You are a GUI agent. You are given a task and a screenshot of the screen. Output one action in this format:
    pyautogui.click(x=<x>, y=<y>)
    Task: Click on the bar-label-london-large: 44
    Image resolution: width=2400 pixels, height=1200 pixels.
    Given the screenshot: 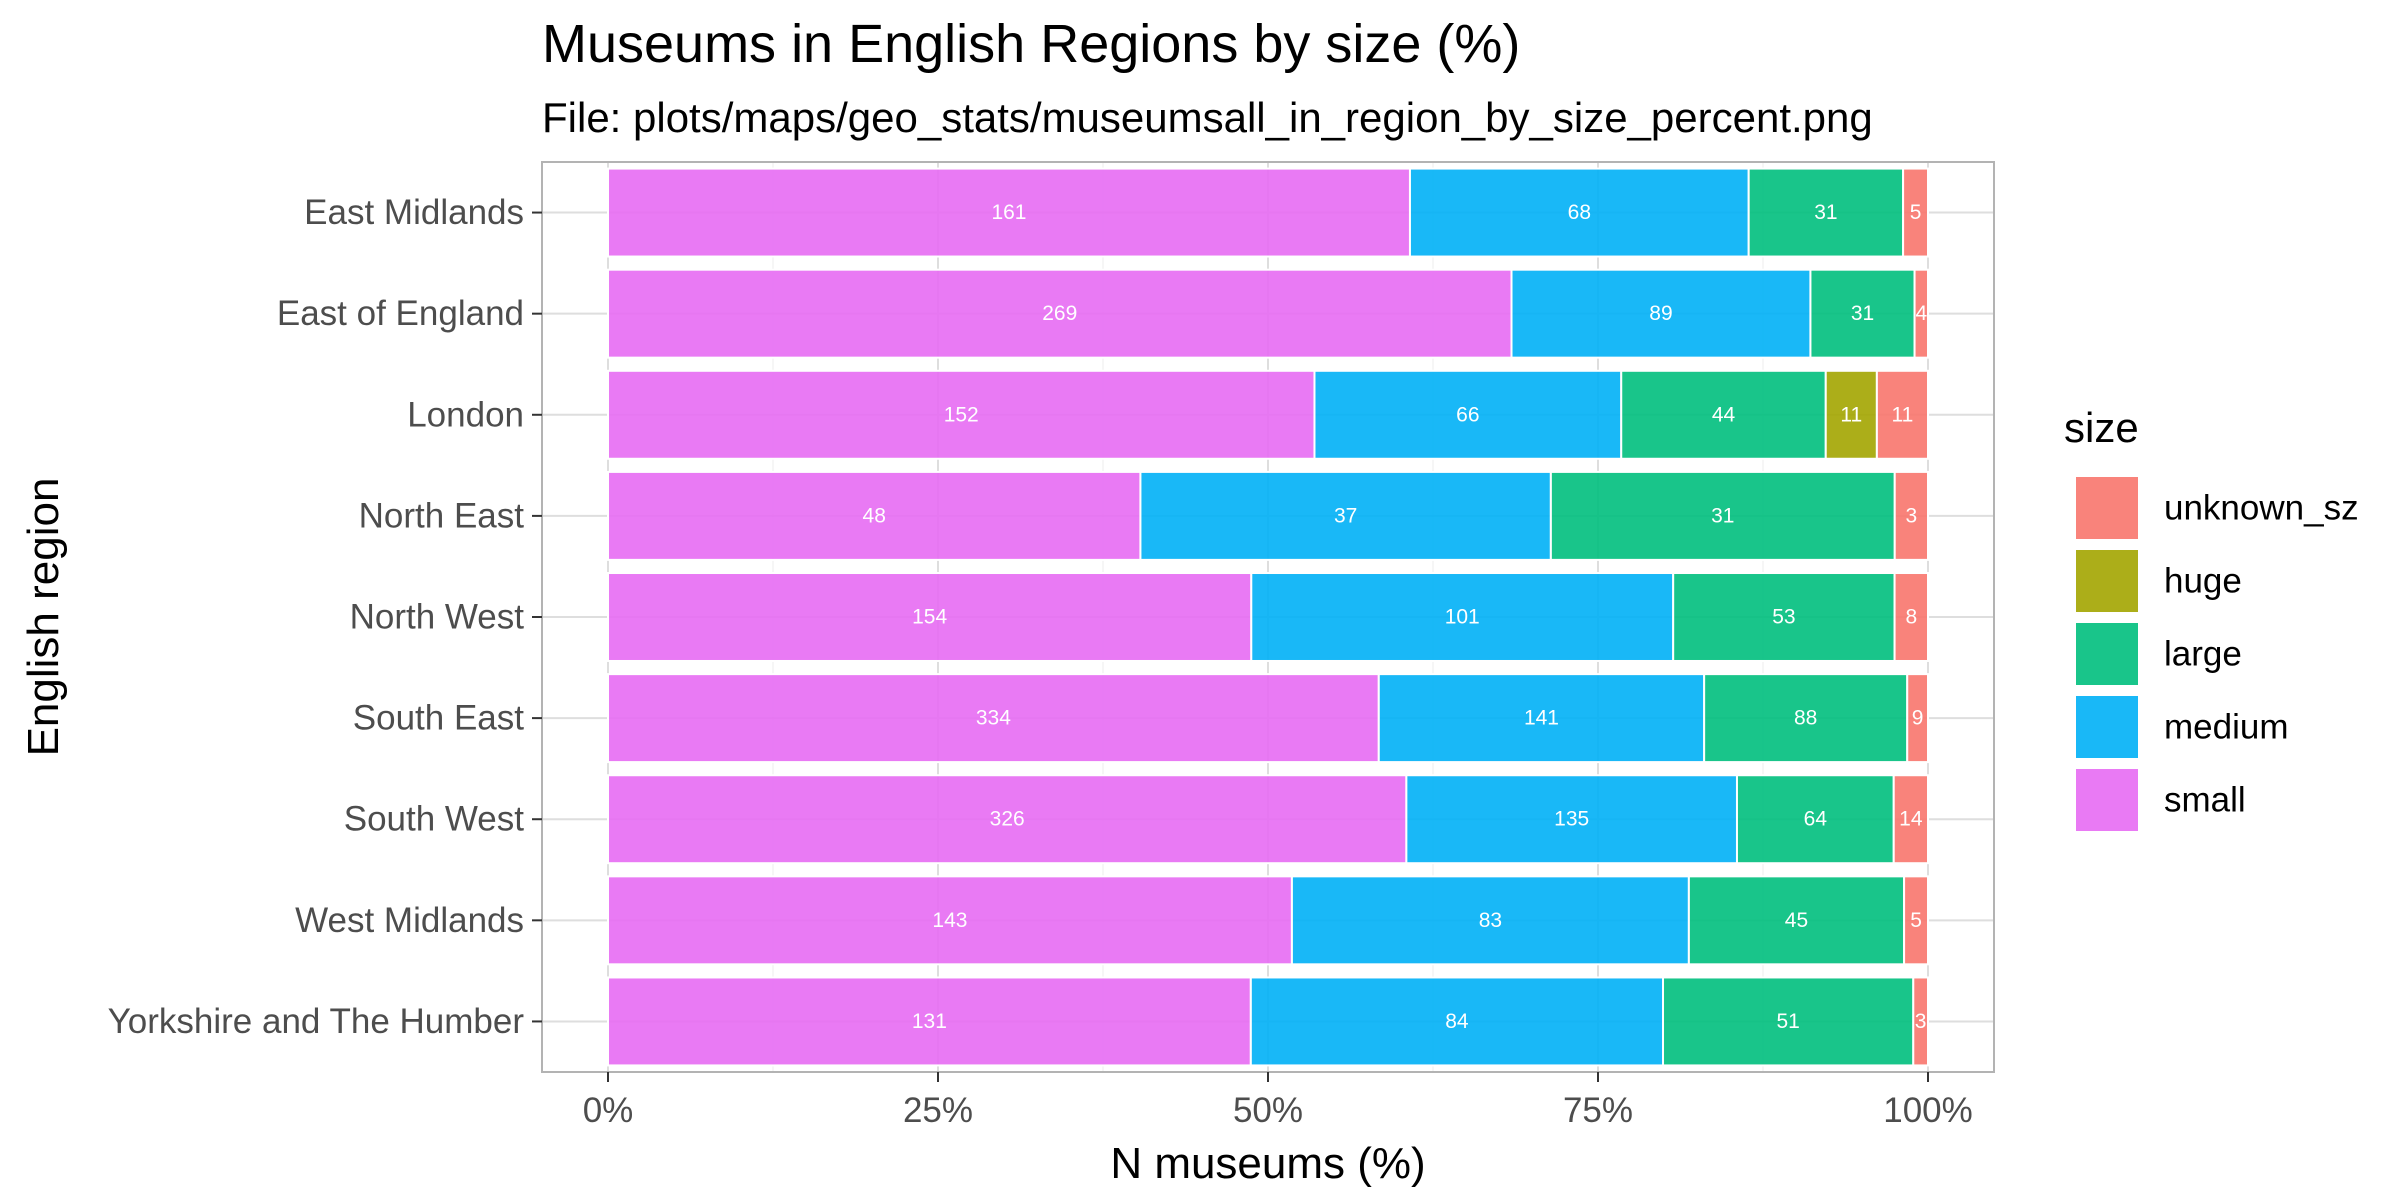 What is the action you would take?
    pyautogui.click(x=1724, y=414)
    